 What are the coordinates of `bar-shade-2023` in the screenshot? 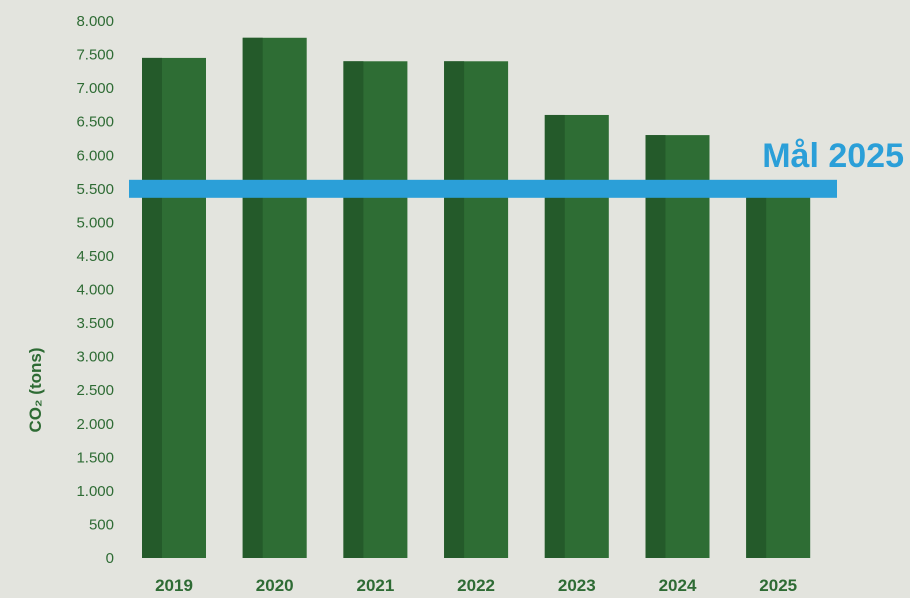 It's located at (554, 336).